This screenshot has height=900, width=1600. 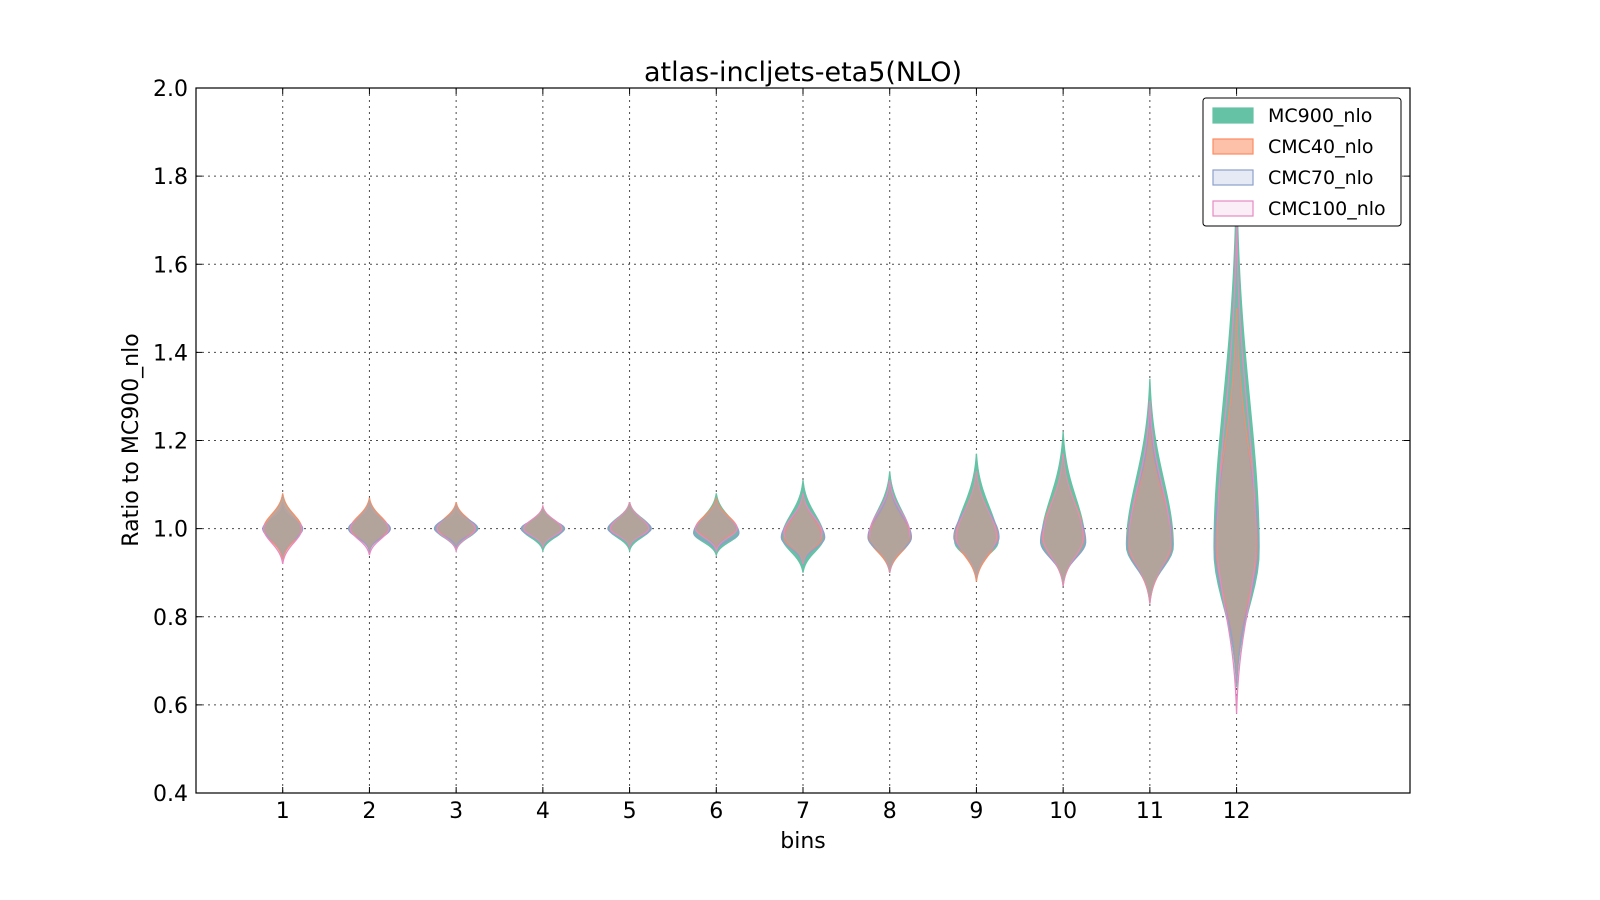 I want to click on y-tick-label: 1.0, so click(x=170, y=530).